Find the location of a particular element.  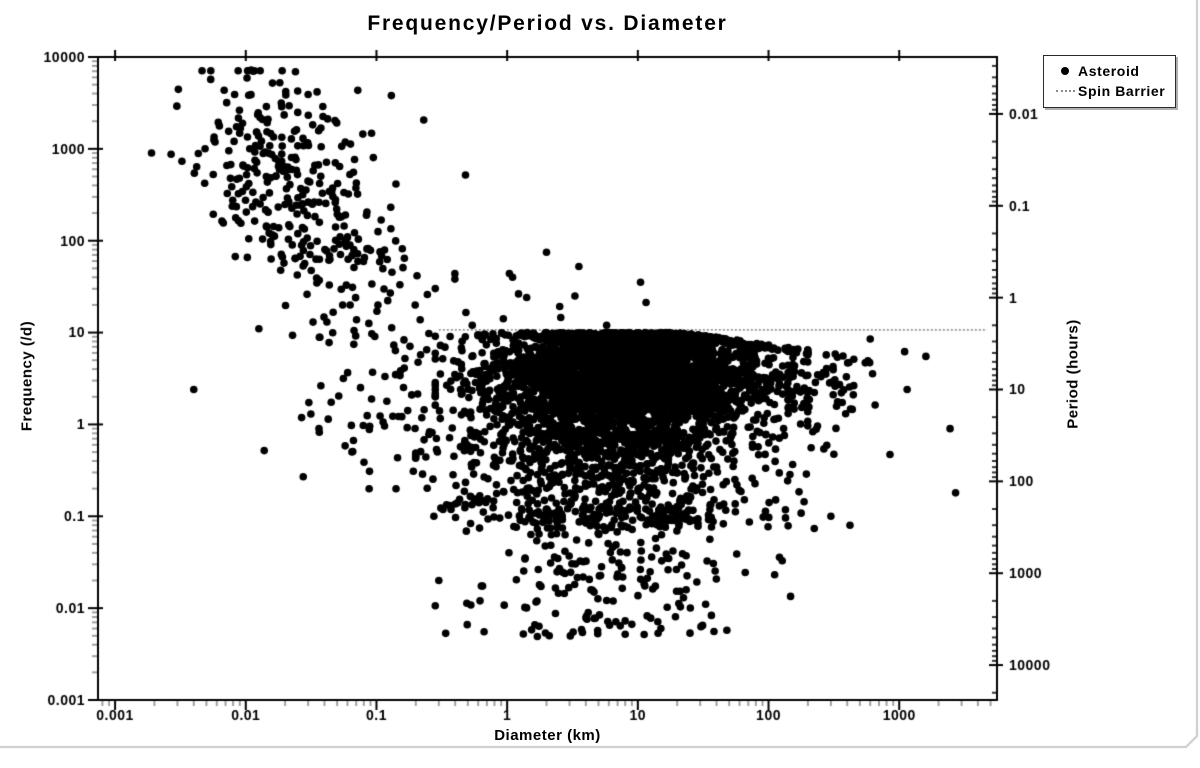

legend: Asteroid Spin Barrier is located at coordinates (1110, 81).